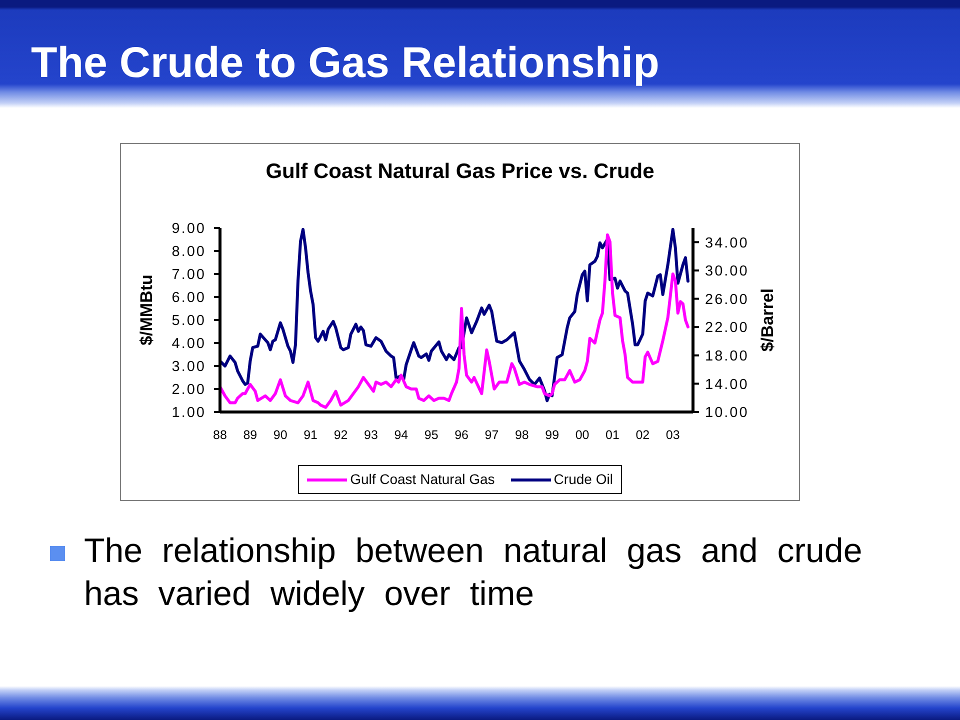 The width and height of the screenshot is (960, 720). What do you see at coordinates (431, 435) in the screenshot?
I see `x-tick-label: 95` at bounding box center [431, 435].